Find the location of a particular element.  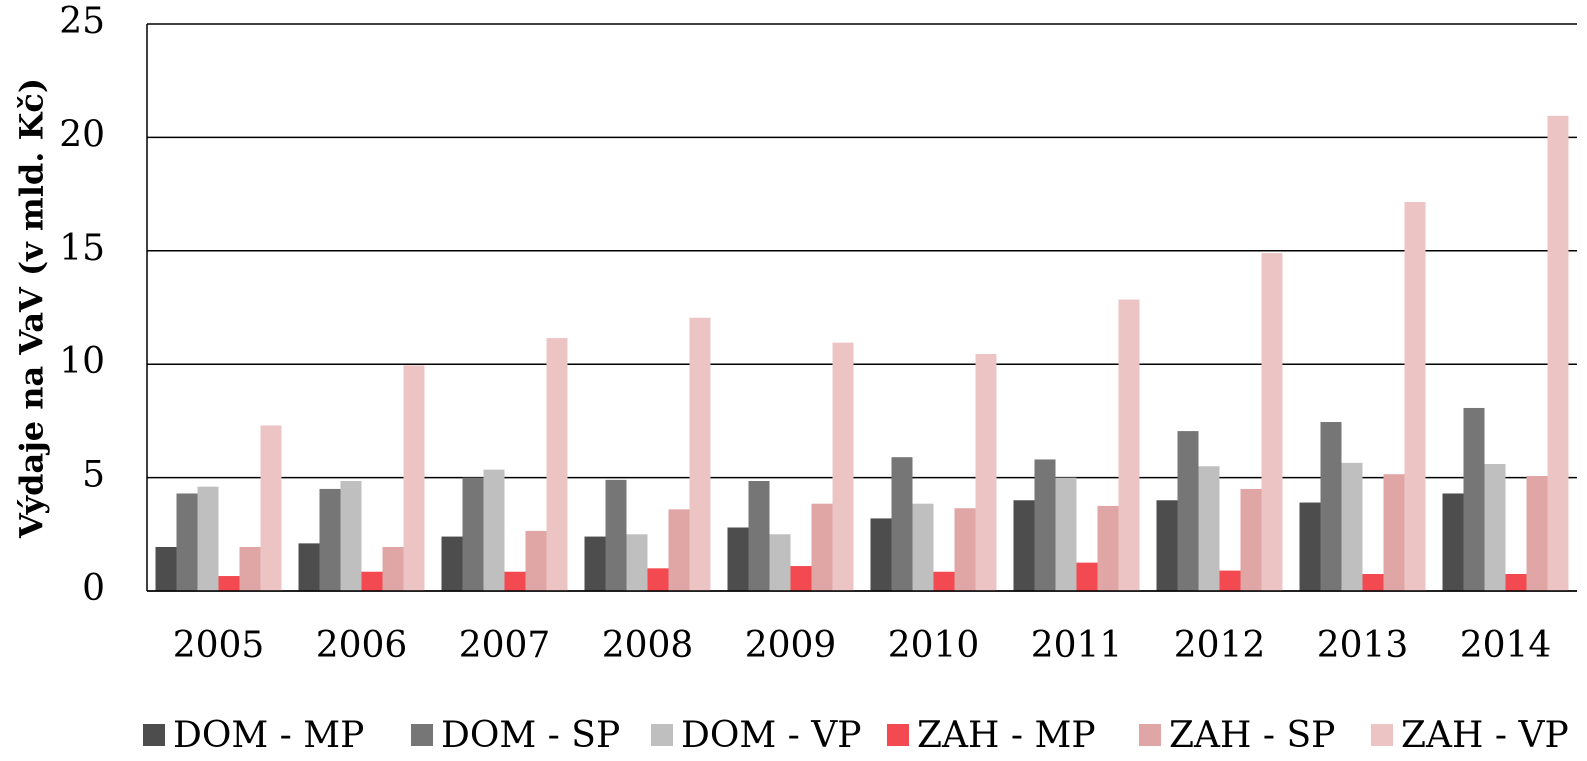

x-tick-label: 2012 is located at coordinates (1220, 645).